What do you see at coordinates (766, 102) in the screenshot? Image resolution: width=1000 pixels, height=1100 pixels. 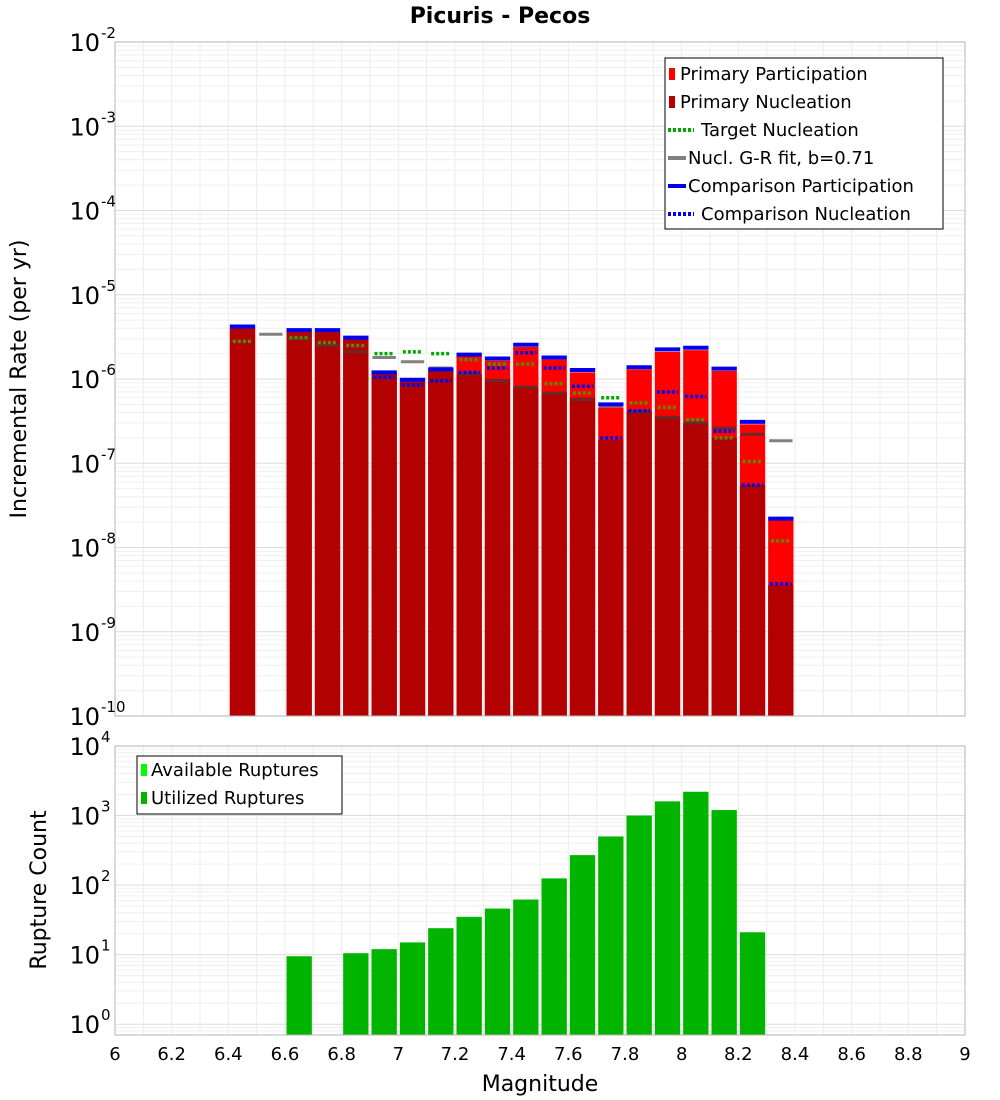 I see `legend-label: Primary Nucleation` at bounding box center [766, 102].